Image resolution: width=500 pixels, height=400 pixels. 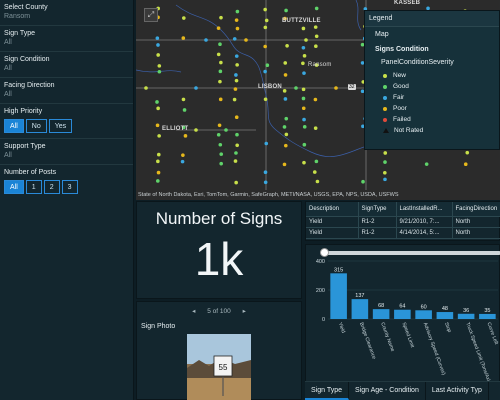 What do you see at coordinates (33, 187) in the screenshot?
I see `posts-option-1: 1` at bounding box center [33, 187].